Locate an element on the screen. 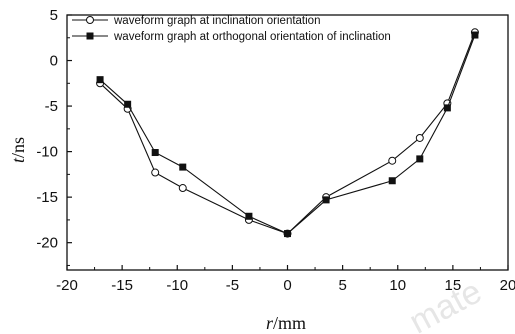 The height and width of the screenshot is (334, 515). x-tick-label: -10 is located at coordinates (177, 285).